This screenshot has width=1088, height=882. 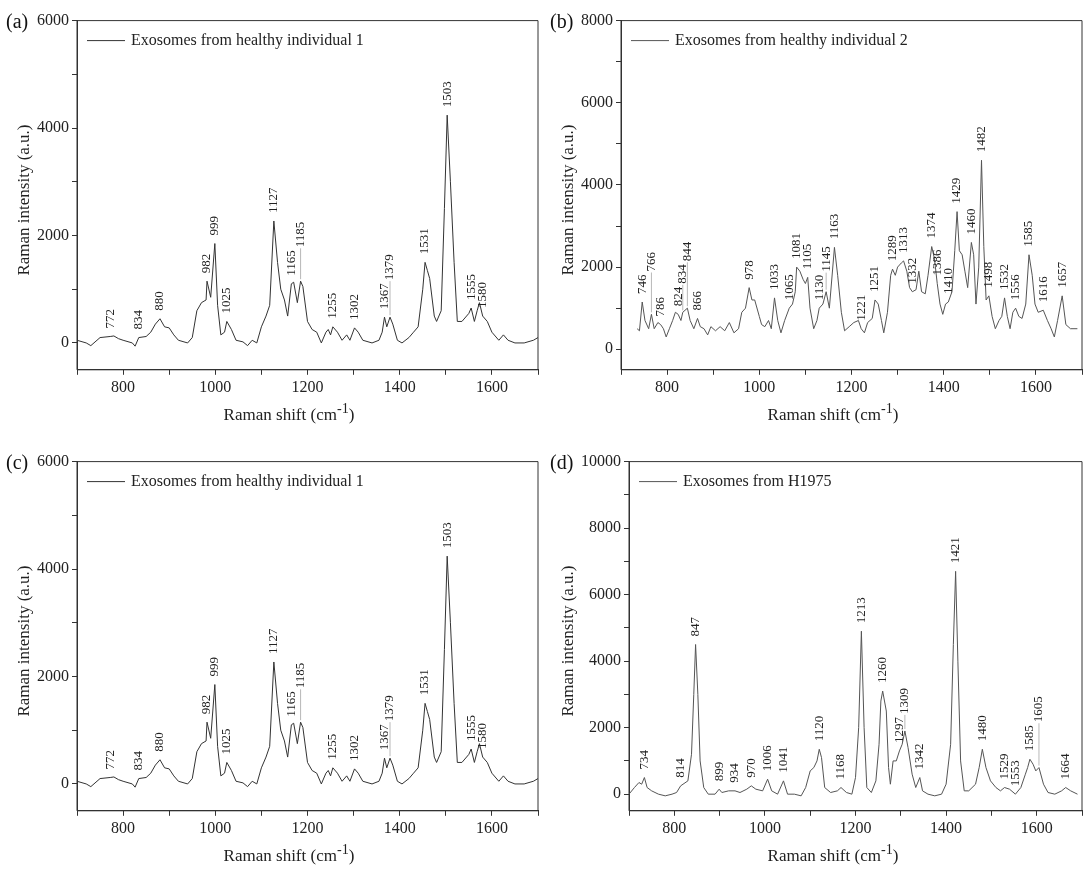 What do you see at coordinates (750, 768) in the screenshot?
I see `annotation: 970` at bounding box center [750, 768].